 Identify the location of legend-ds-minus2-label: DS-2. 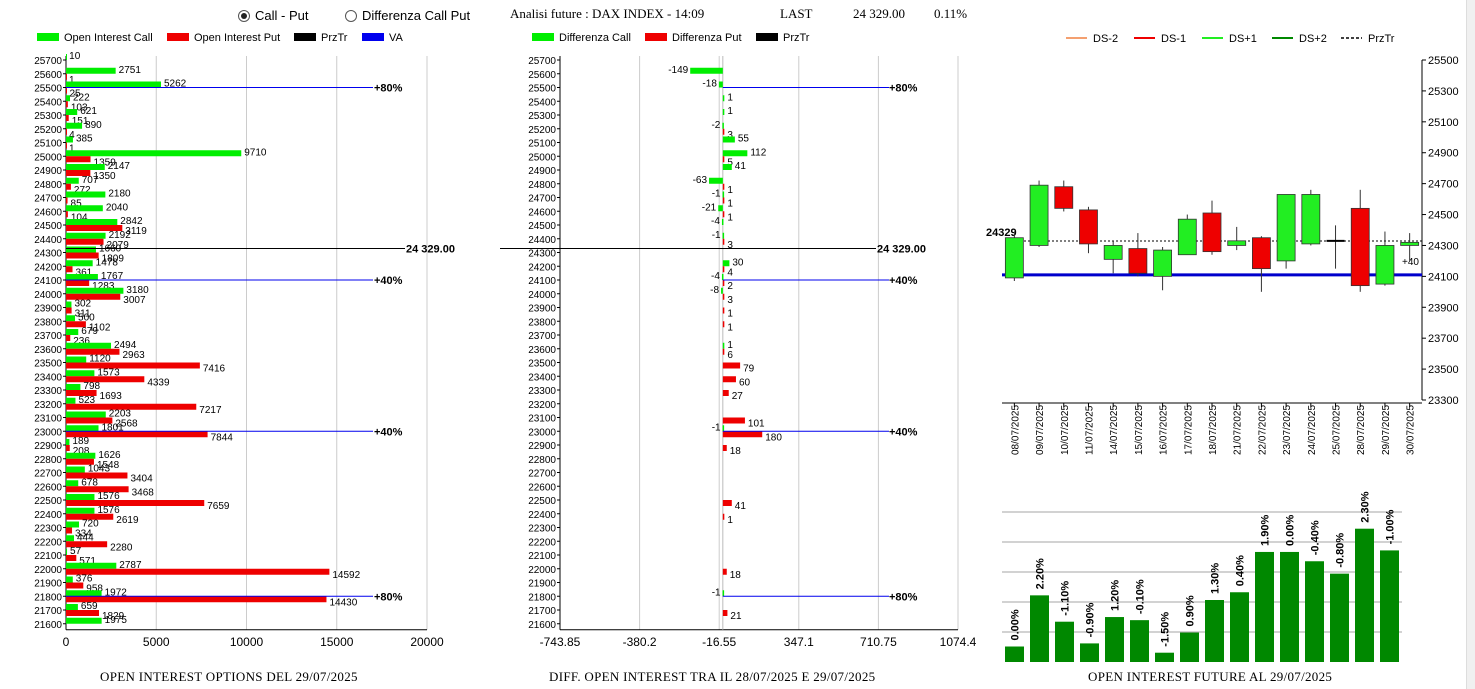
(1105, 39).